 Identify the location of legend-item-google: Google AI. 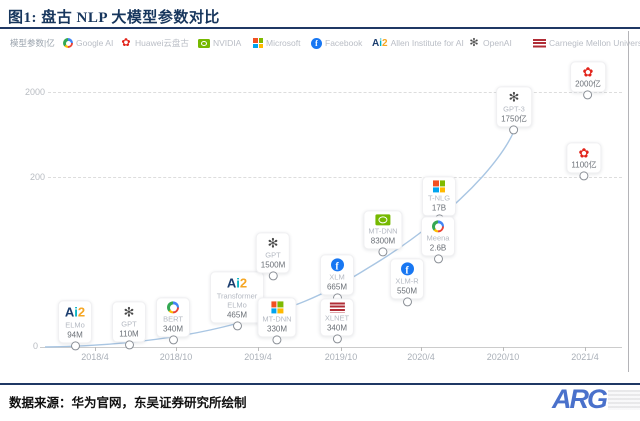
(88, 43).